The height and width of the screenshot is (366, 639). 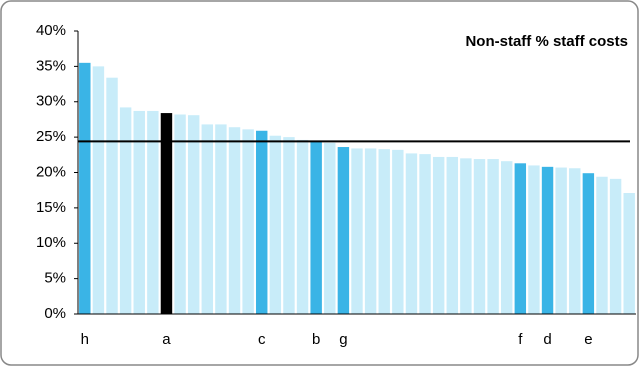 I want to click on x-tick-label: c, so click(x=262, y=339).